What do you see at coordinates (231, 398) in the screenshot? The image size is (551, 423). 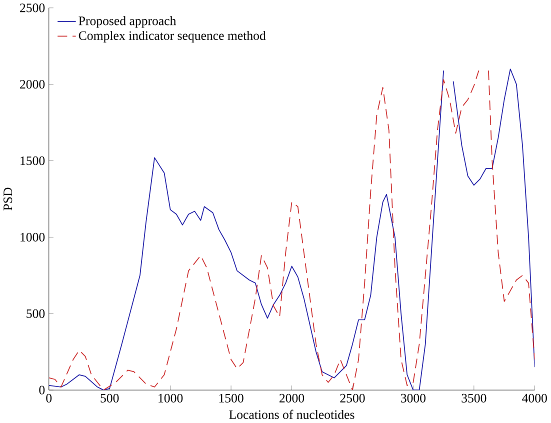 I see `x-tick-label: 1500` at bounding box center [231, 398].